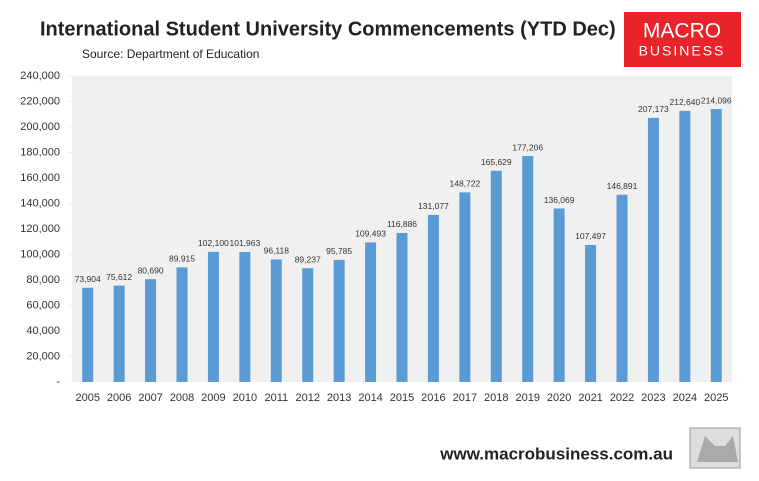  What do you see at coordinates (402, 224) in the screenshot?
I see `value-label: 116,886` at bounding box center [402, 224].